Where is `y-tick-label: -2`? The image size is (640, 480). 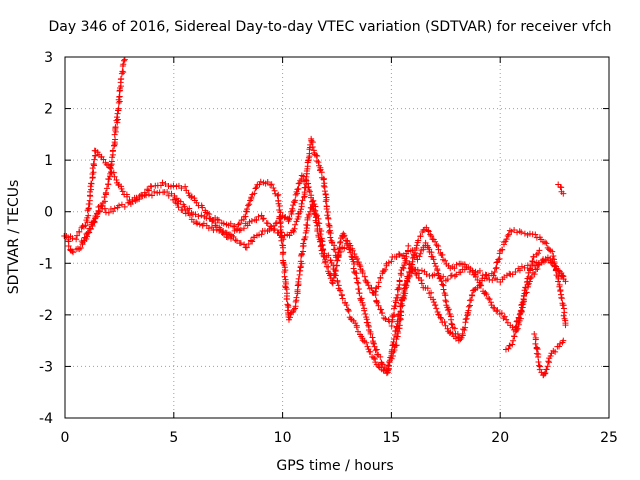
y-tick-label: -2 is located at coordinates (46, 316).